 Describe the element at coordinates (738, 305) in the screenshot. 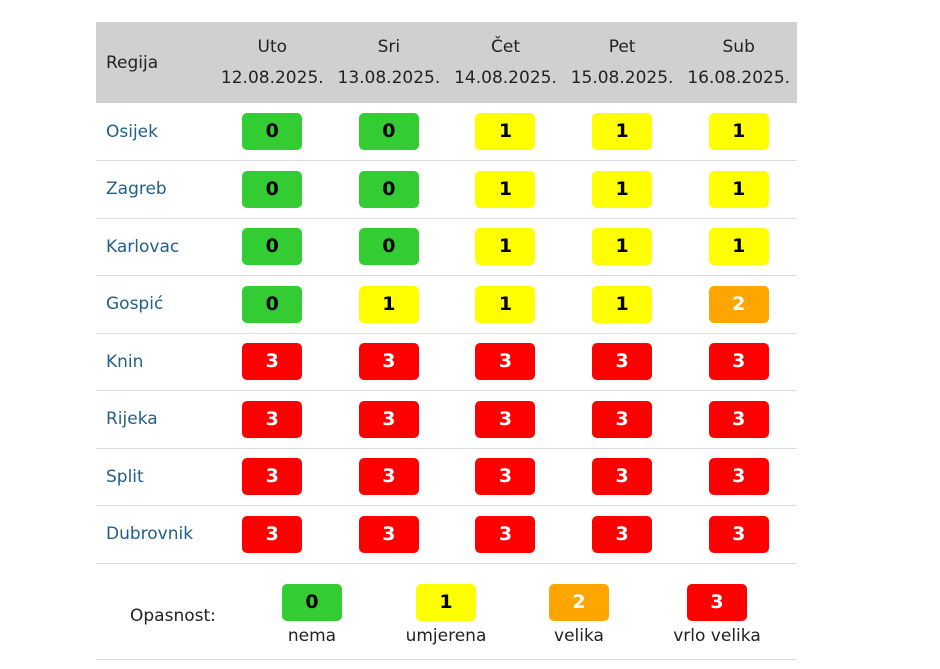

I see `danger-cell: 2` at that location.